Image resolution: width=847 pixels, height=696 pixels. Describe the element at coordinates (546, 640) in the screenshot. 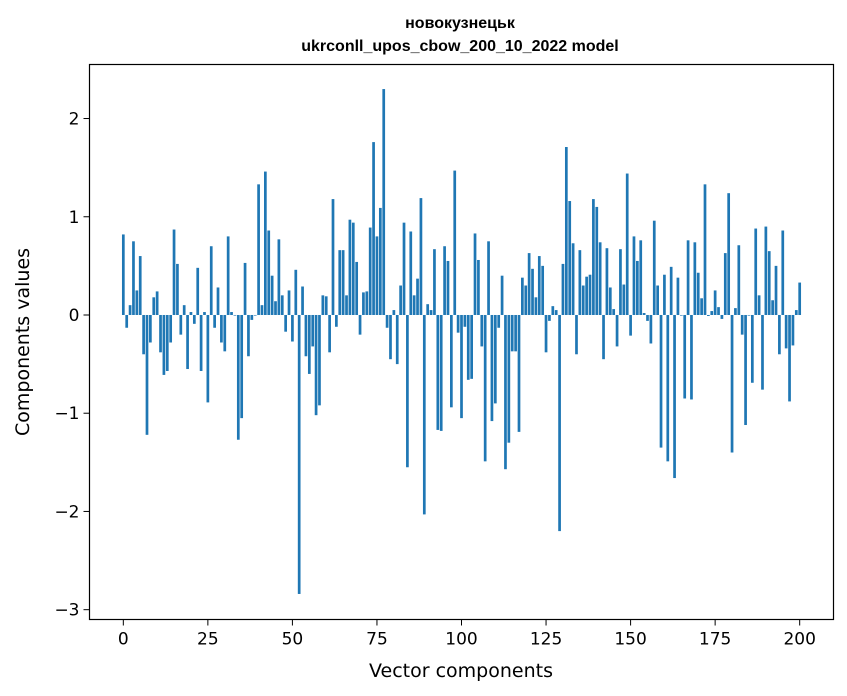

I see `x-tick-label: 125` at that location.